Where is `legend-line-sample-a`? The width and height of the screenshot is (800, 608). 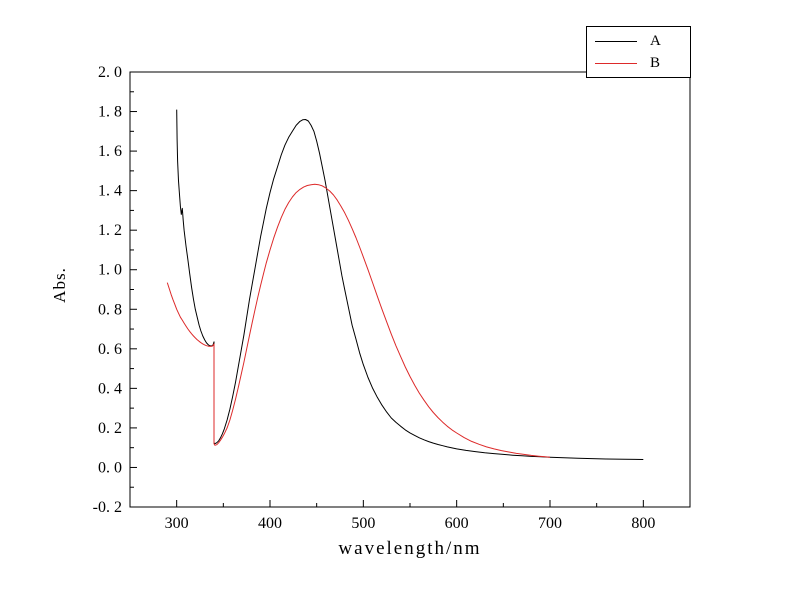 legend-line-sample-a is located at coordinates (616, 41).